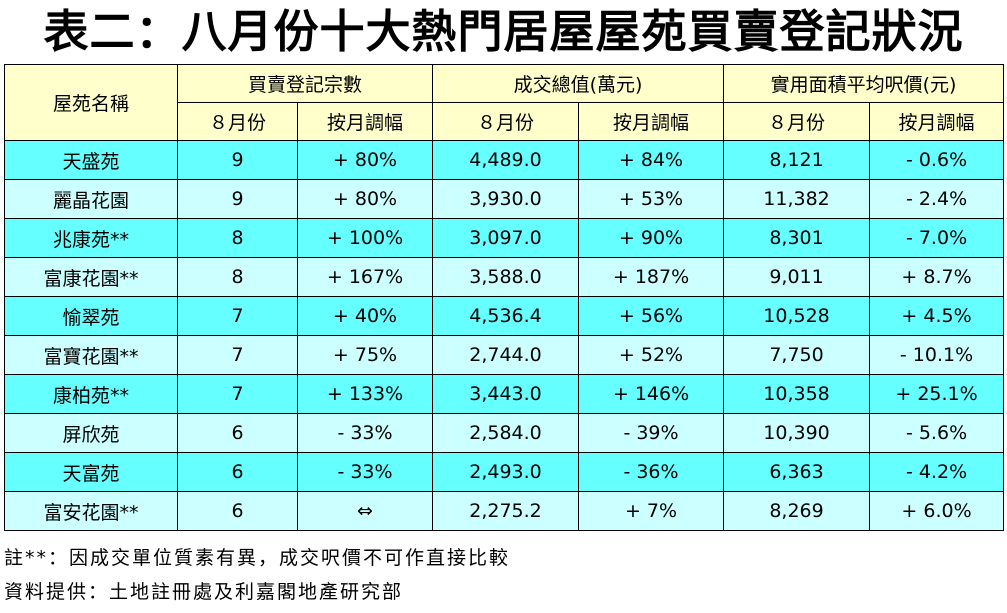 The image size is (1007, 613). I want to click on price-change-cell: + 8.7%, so click(937, 277).